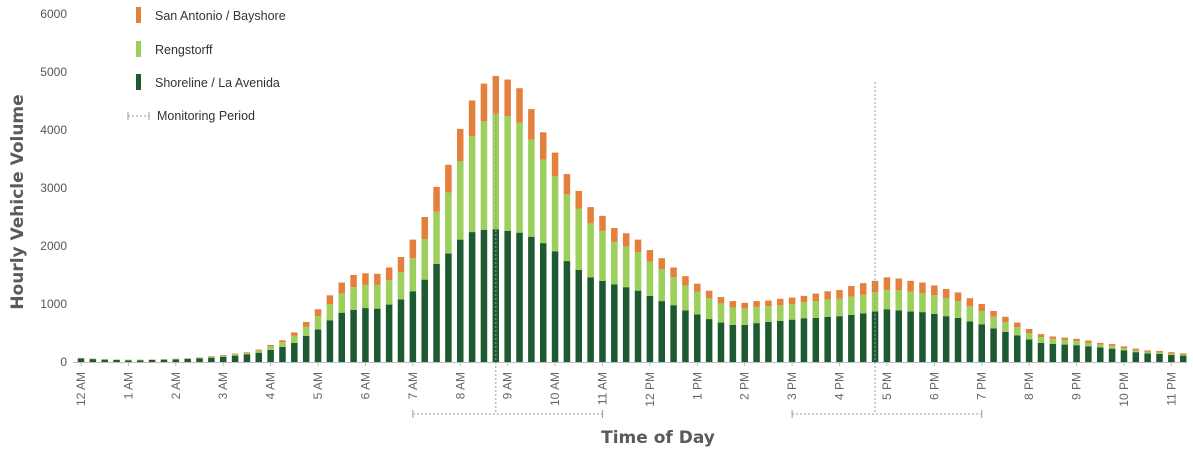 The image size is (1193, 453). I want to click on bar-segment-s0-i69, so click(899, 336).